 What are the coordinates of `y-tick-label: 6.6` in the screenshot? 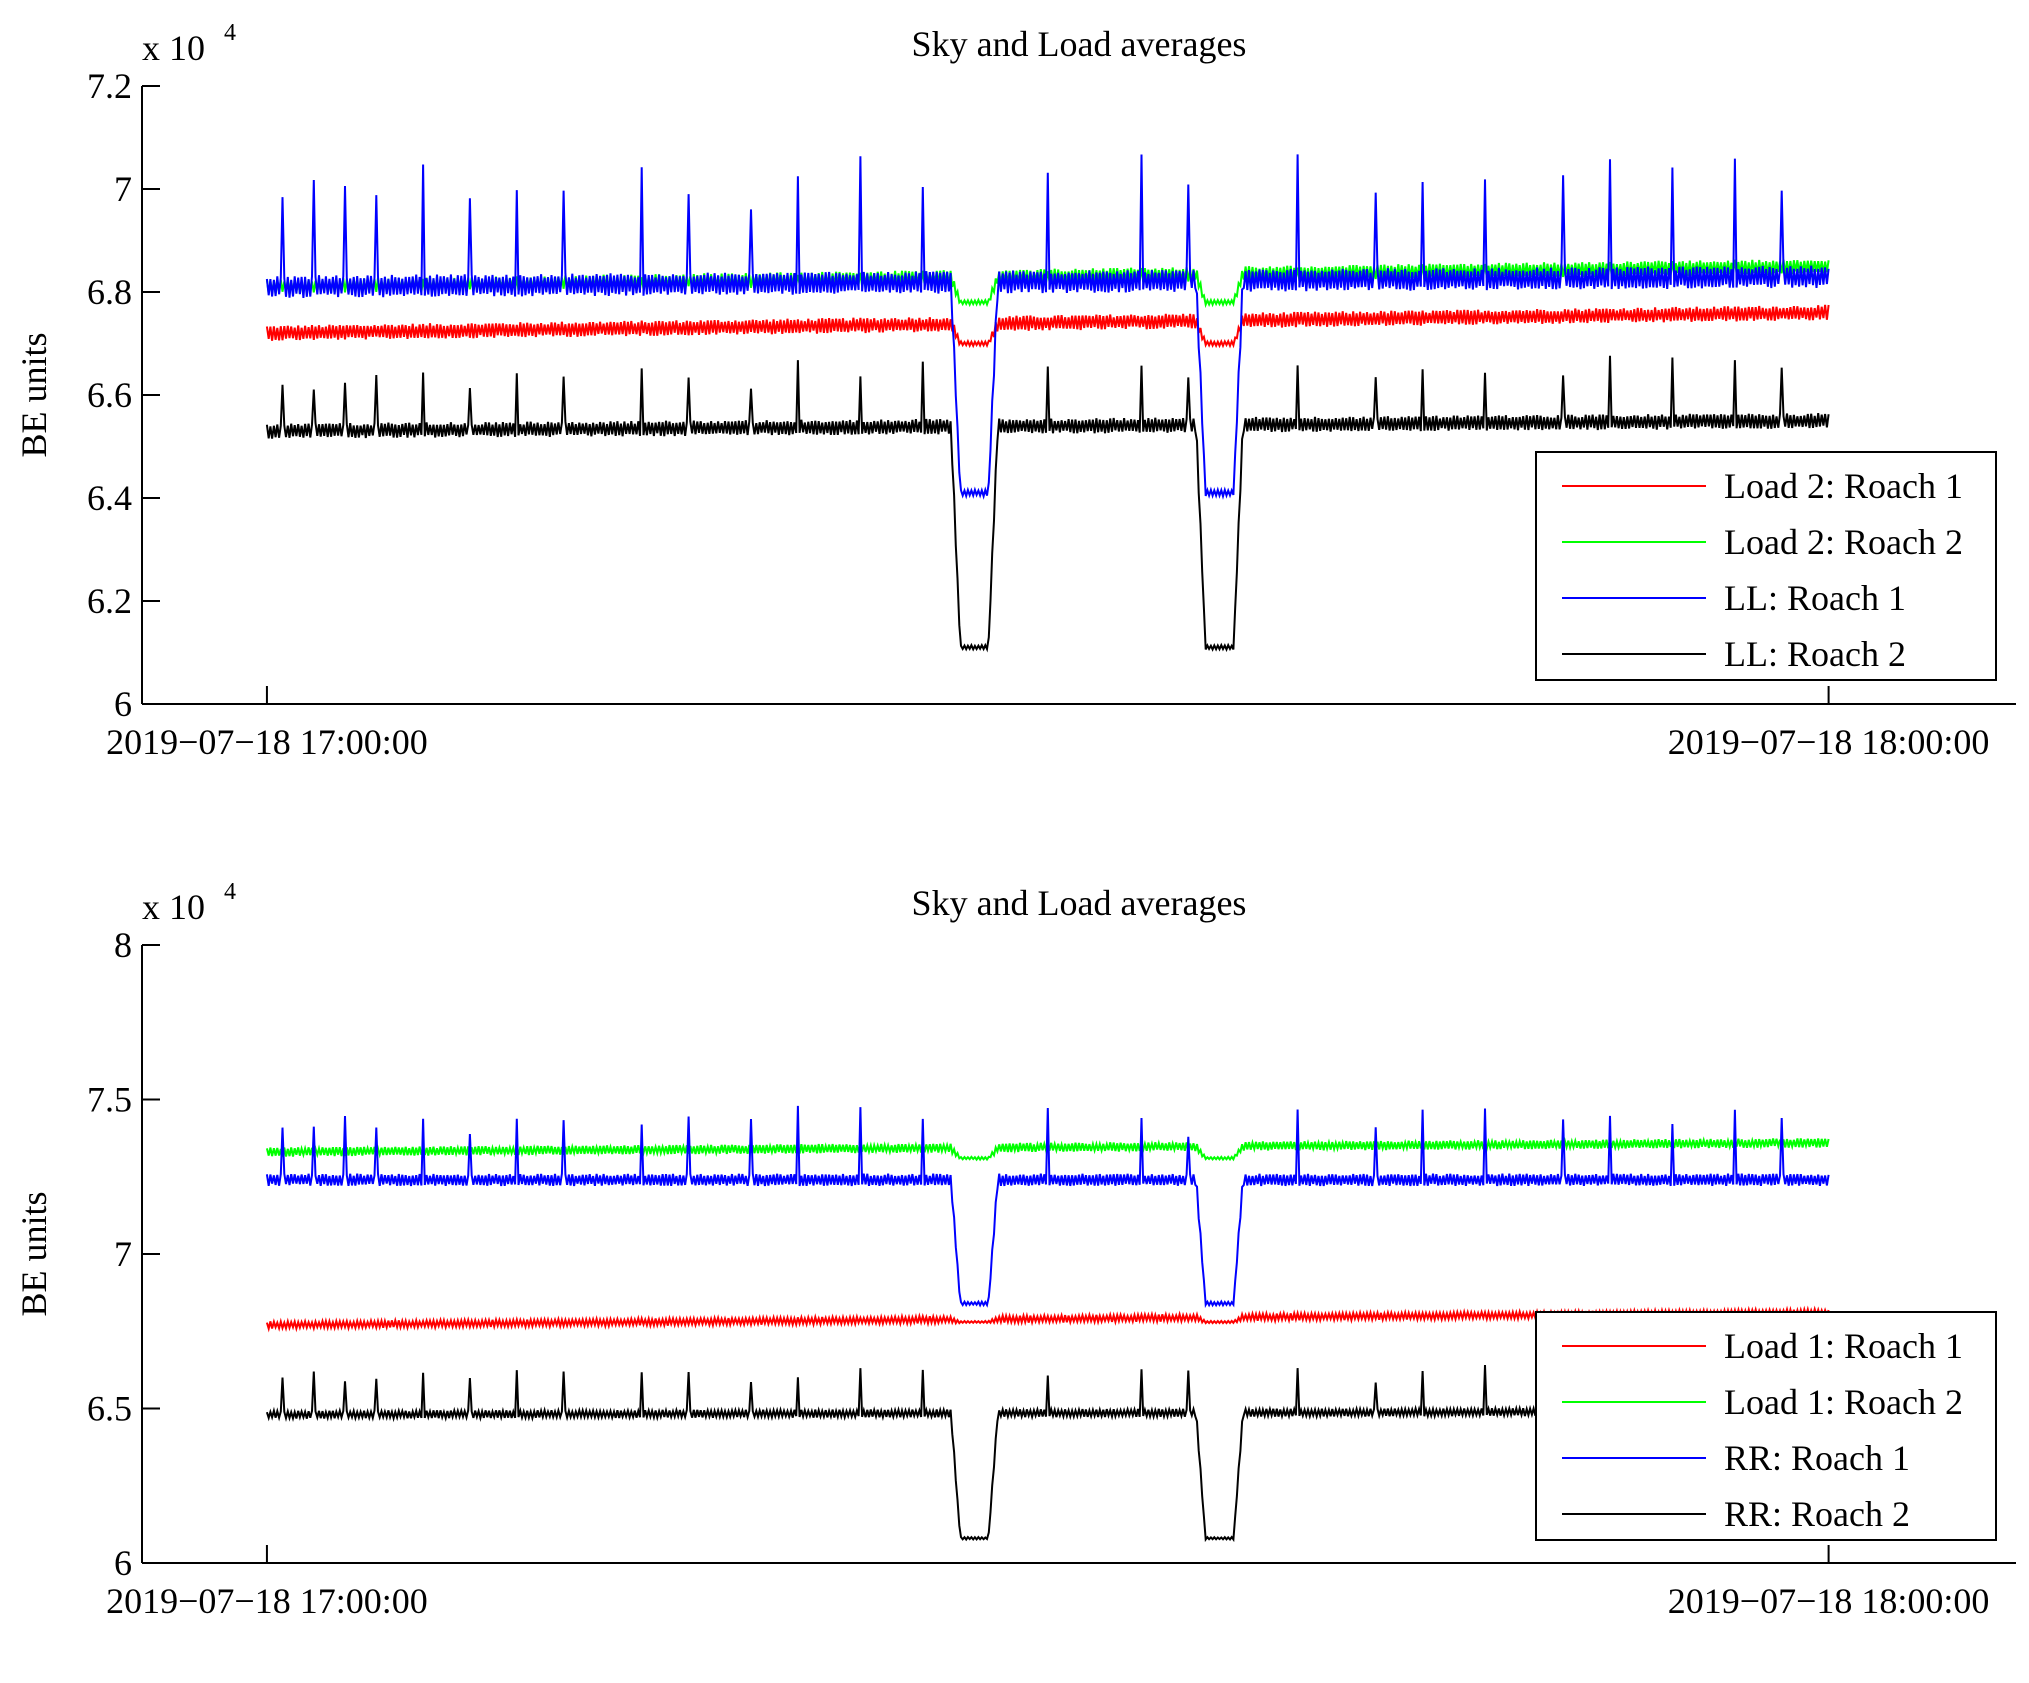 It's located at (109, 395).